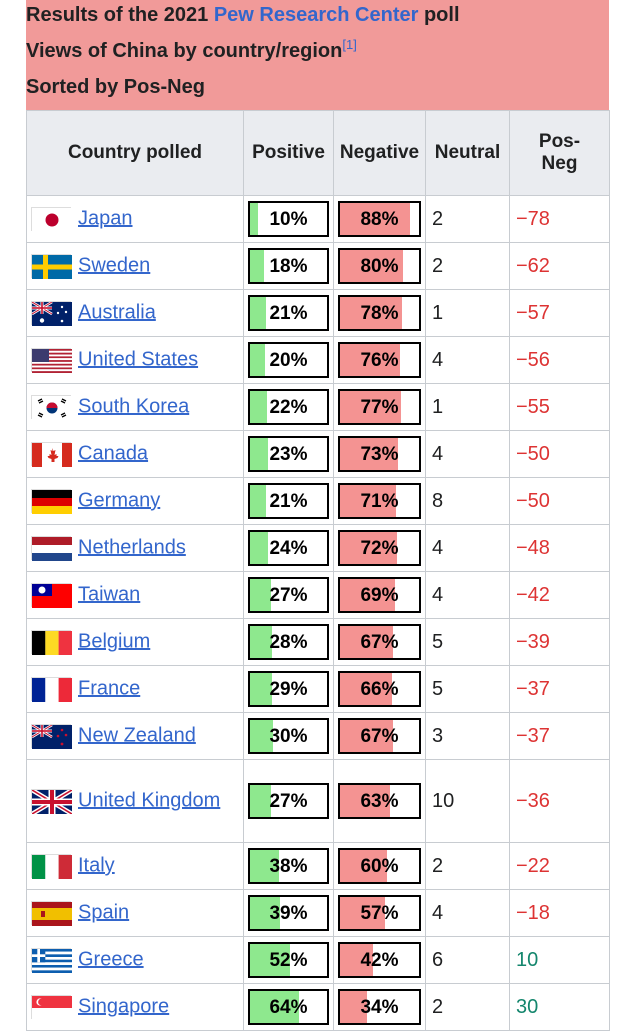  I want to click on positive-value: 20%, so click(288, 360).